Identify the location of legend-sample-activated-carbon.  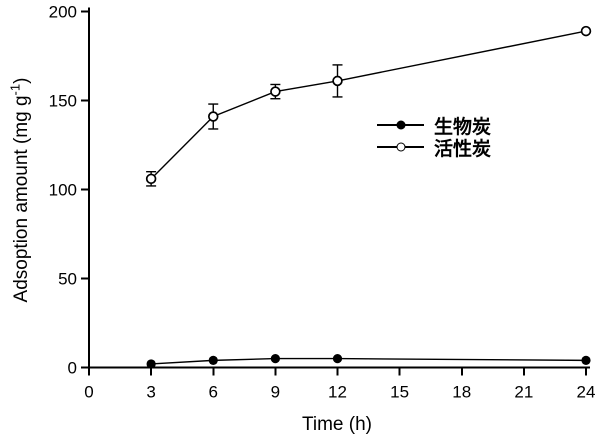
(400, 147).